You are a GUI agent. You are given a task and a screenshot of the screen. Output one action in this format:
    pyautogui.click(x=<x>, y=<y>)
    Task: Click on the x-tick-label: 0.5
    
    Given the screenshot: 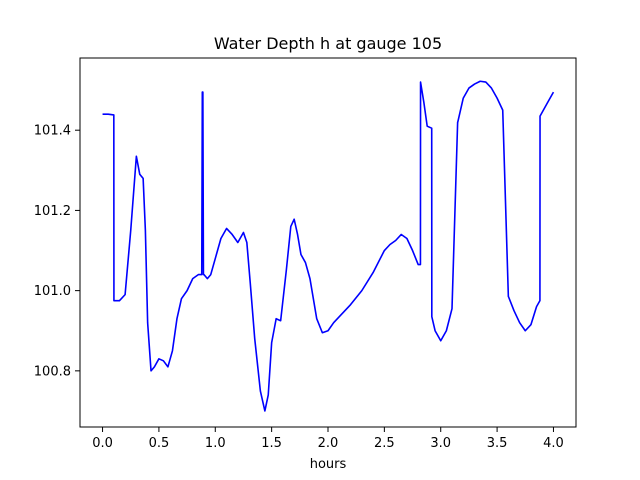 What is the action you would take?
    pyautogui.click(x=159, y=443)
    